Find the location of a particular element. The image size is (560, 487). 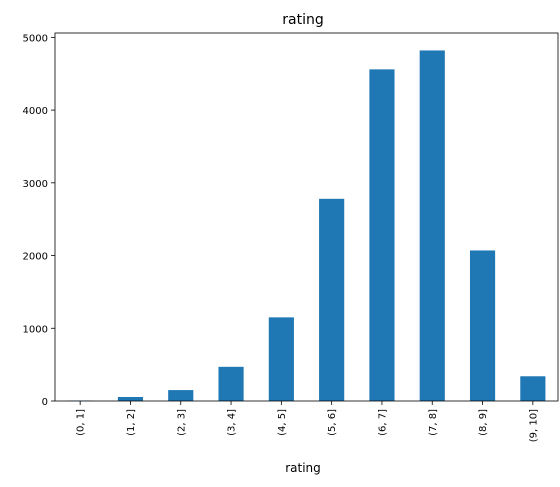

y-tick-label: 0 is located at coordinates (45, 402).